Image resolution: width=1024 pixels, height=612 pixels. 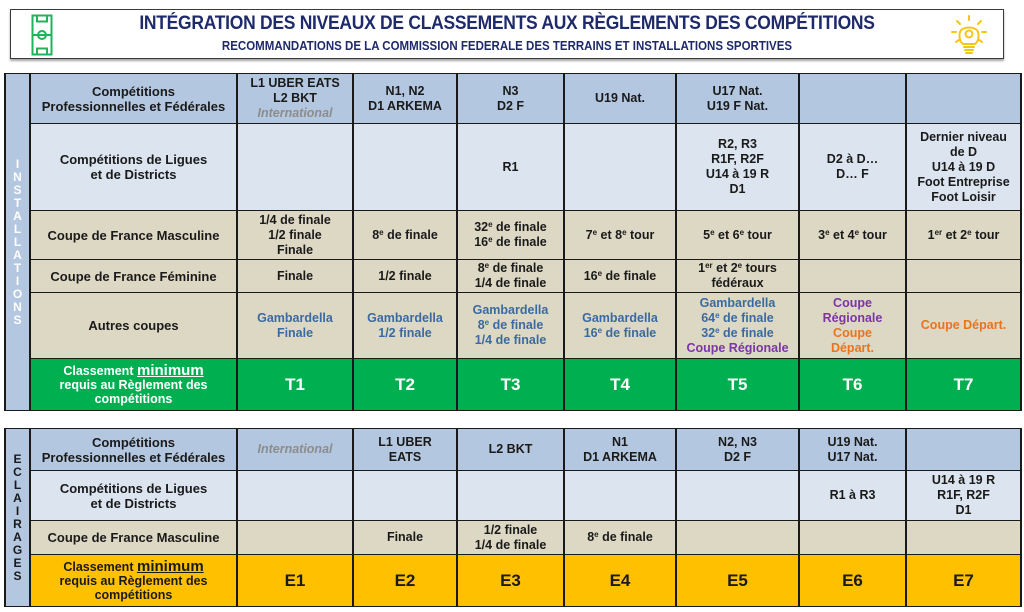 What do you see at coordinates (17, 549) in the screenshot?
I see `side-letter: G` at bounding box center [17, 549].